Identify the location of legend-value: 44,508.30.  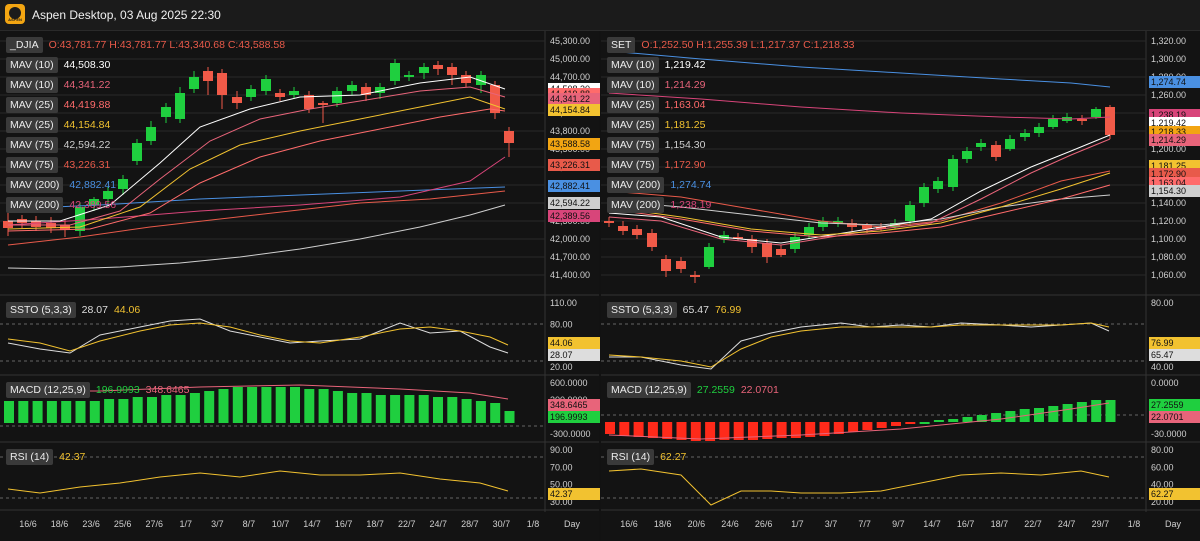
(87, 65).